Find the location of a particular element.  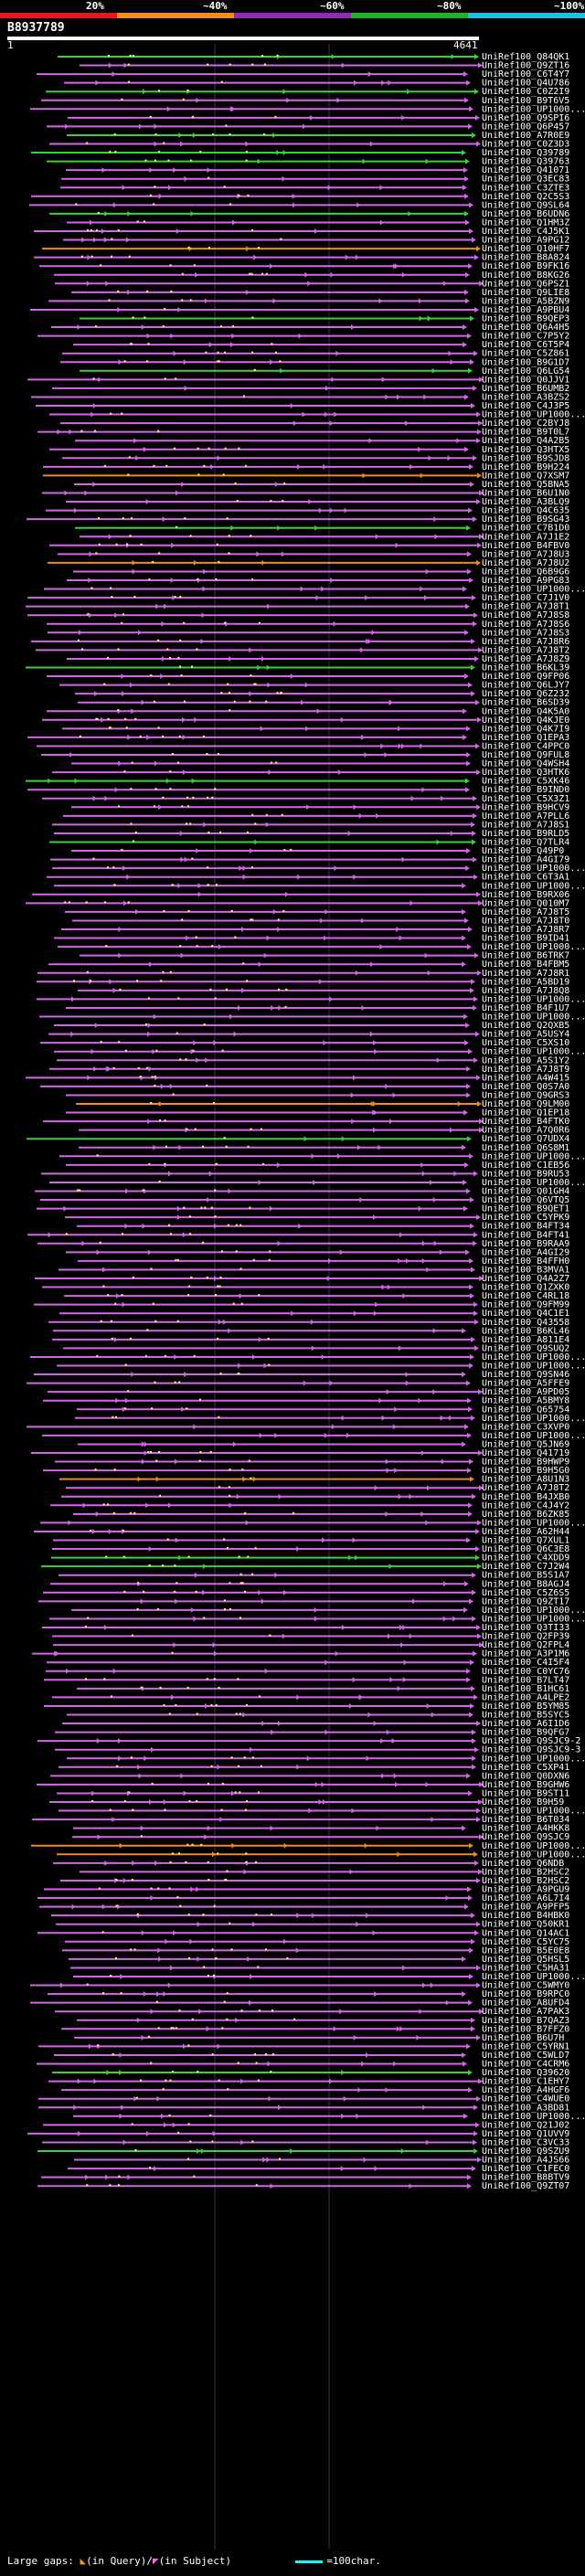

hit-label: UniRef100_C4WUE0 is located at coordinates (525, 2099).